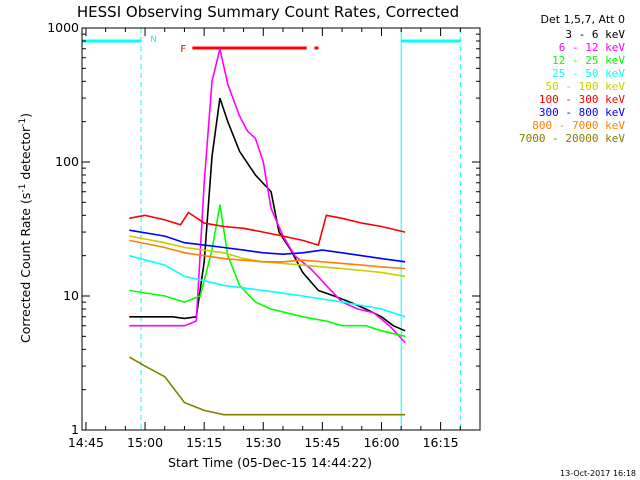  I want to click on legend-entry-1: 6 - 12 keV, so click(592, 47).